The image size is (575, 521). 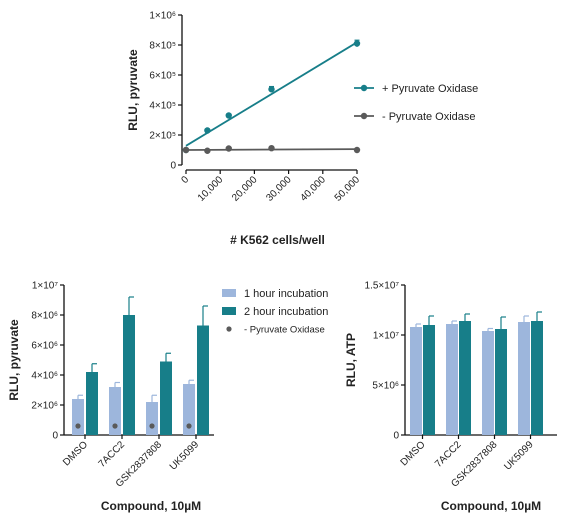 What do you see at coordinates (211, 189) in the screenshot?
I see `x-tick-label: 10,000` at bounding box center [211, 189].